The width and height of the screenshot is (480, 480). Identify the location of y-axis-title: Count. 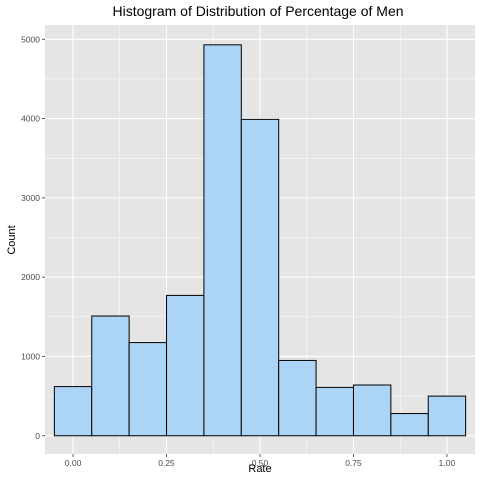
(12, 239).